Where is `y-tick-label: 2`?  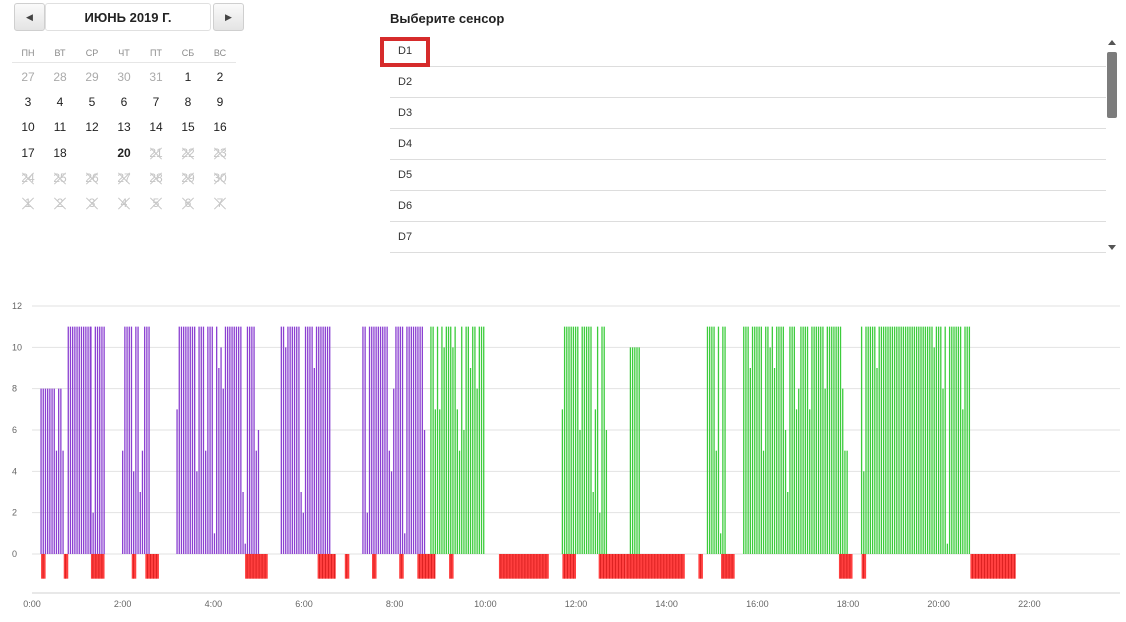 y-tick-label: 2 is located at coordinates (14, 513).